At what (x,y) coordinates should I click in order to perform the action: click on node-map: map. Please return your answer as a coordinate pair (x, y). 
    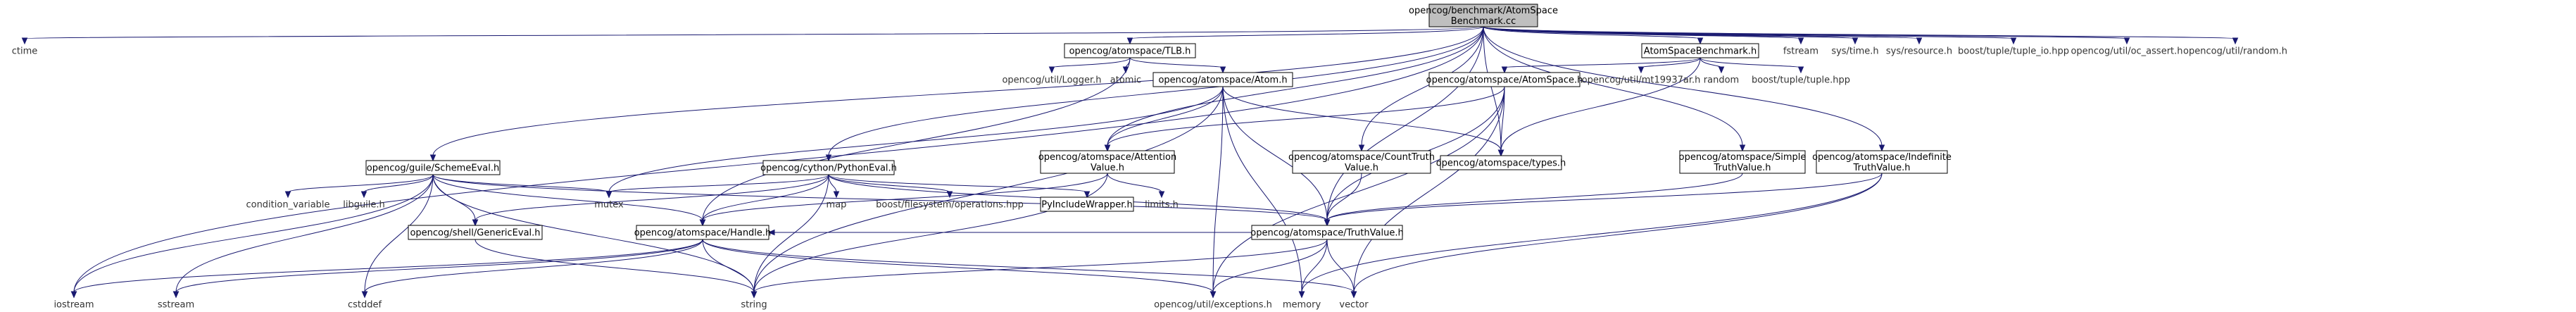
    Looking at the image, I should click on (837, 205).